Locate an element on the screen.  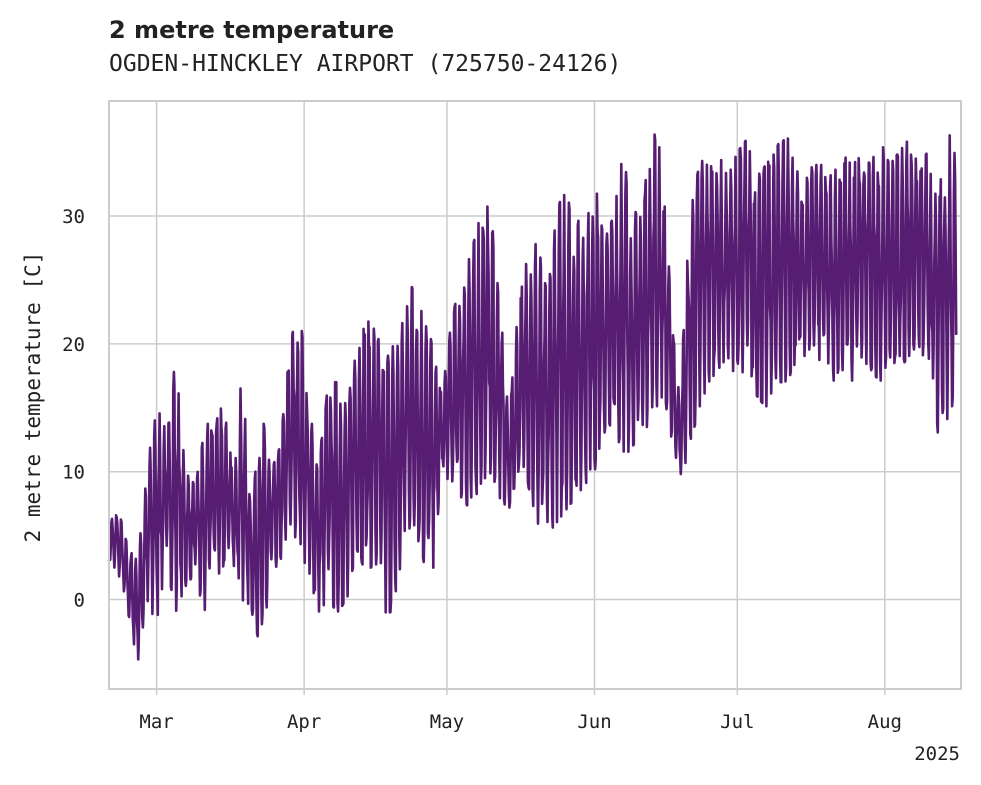
chart-subtitle: OGDEN-HINCKLEY AIRPORT (725750-24126) is located at coordinates (365, 64).